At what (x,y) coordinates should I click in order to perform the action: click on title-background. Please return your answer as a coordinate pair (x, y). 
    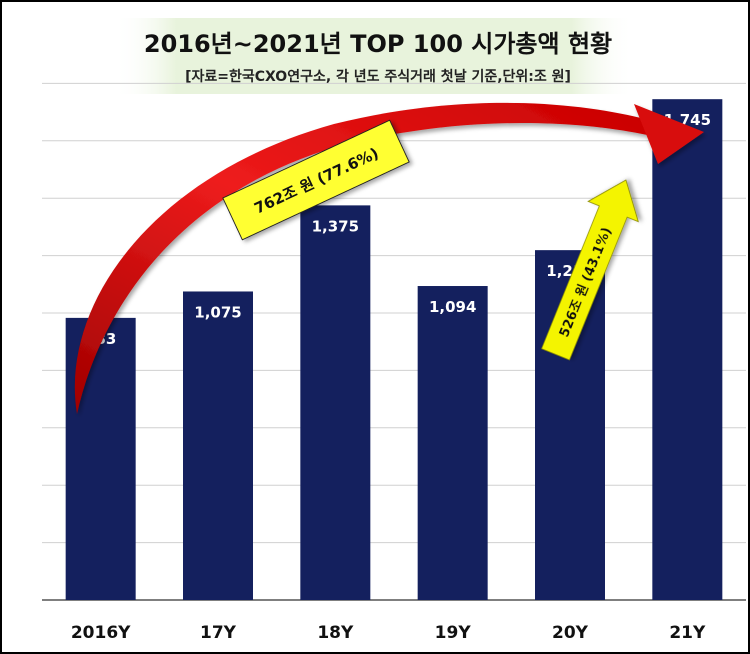
    Looking at the image, I should click on (374, 56).